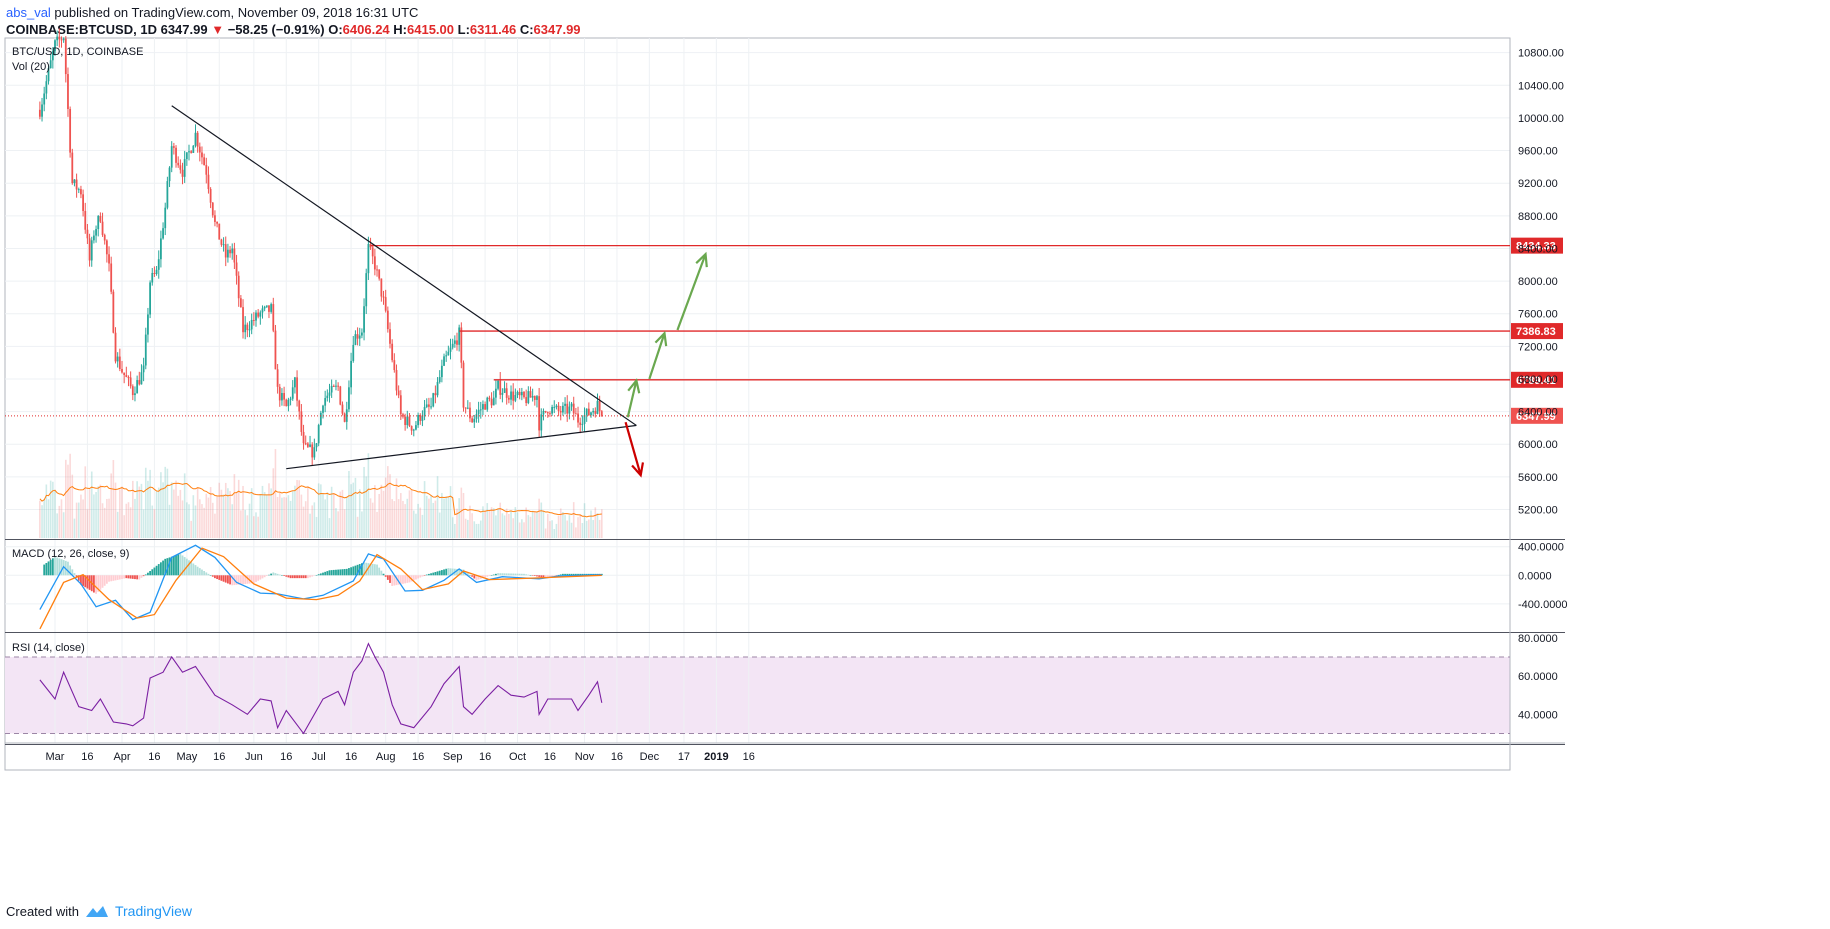 This screenshot has width=1830, height=929. What do you see at coordinates (321, 493) in the screenshot?
I see `volume-layer` at bounding box center [321, 493].